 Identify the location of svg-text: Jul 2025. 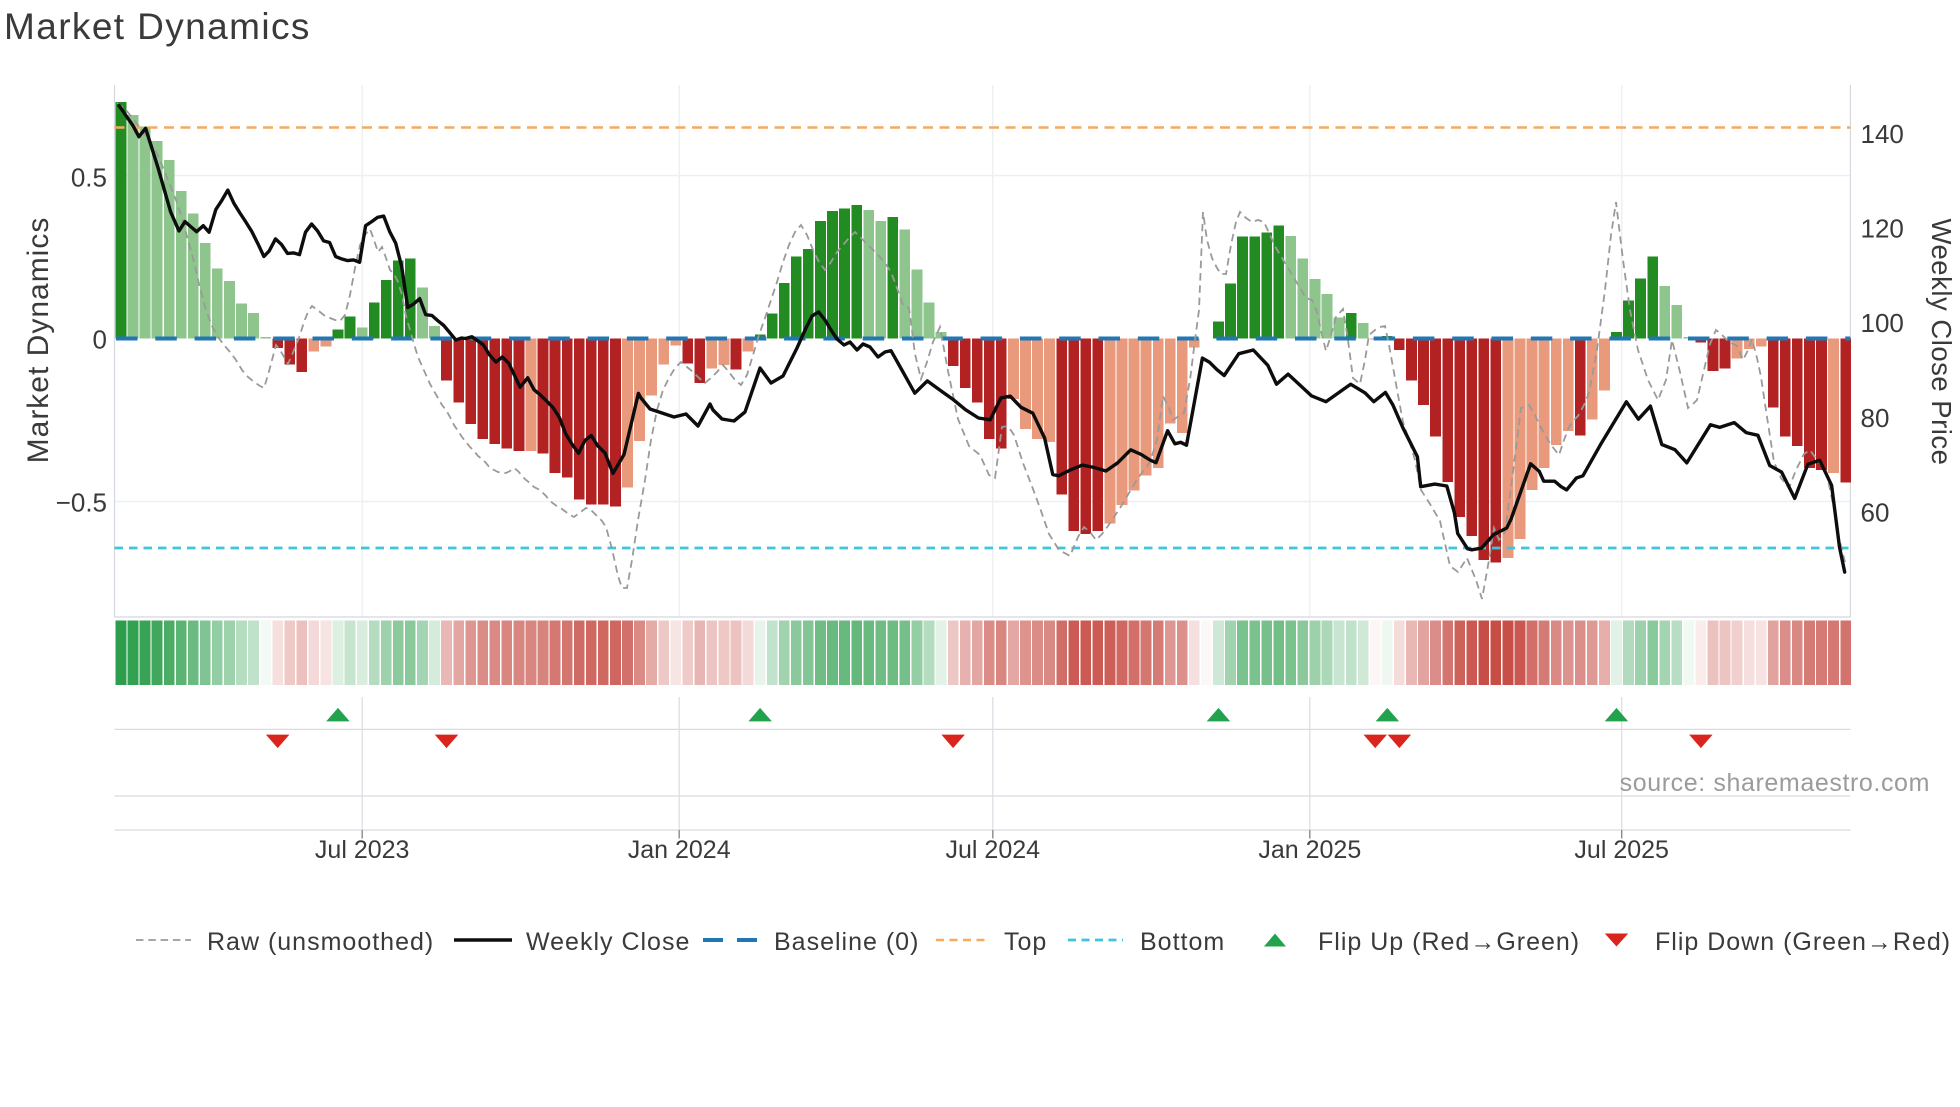
(1621, 850).